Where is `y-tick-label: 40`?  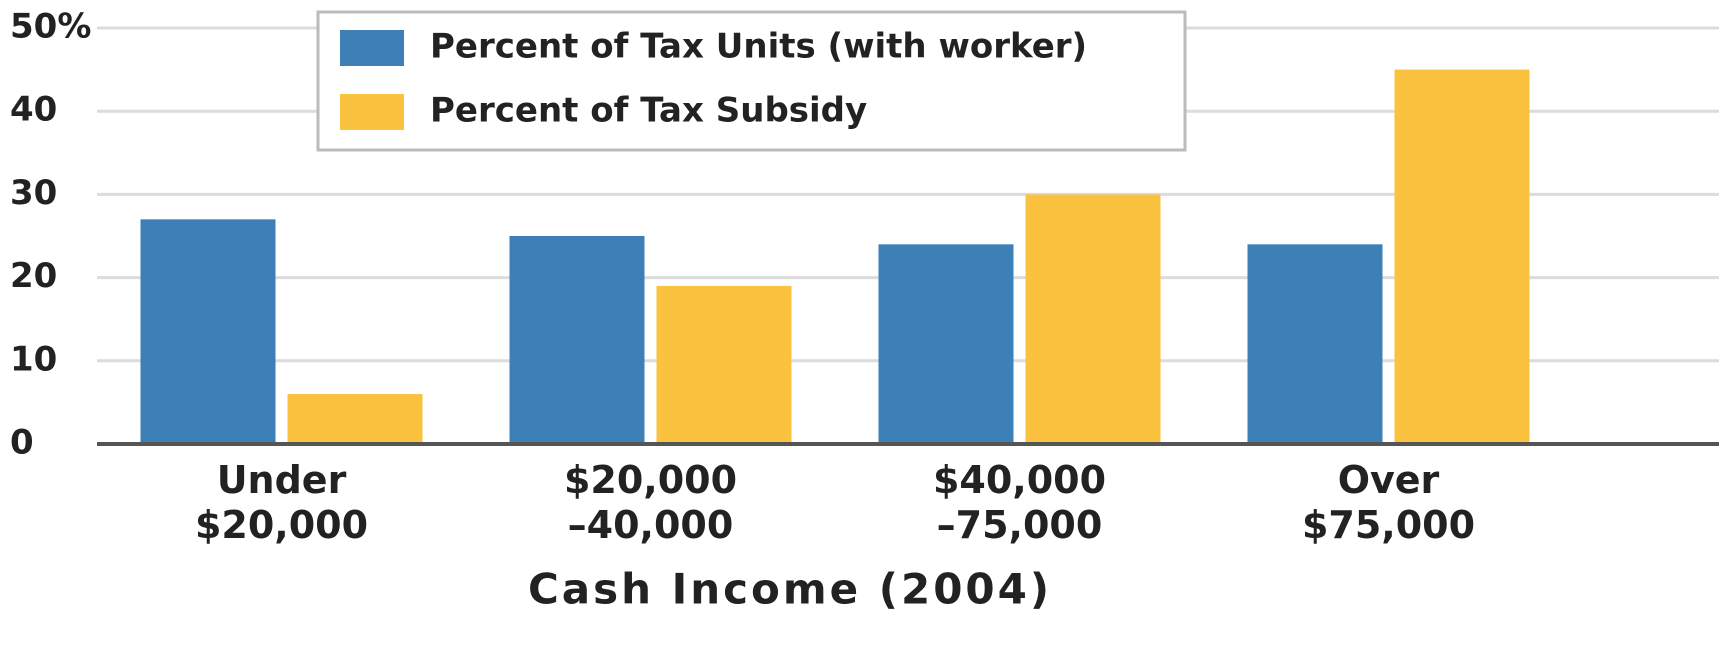
y-tick-label: 40 is located at coordinates (33, 110).